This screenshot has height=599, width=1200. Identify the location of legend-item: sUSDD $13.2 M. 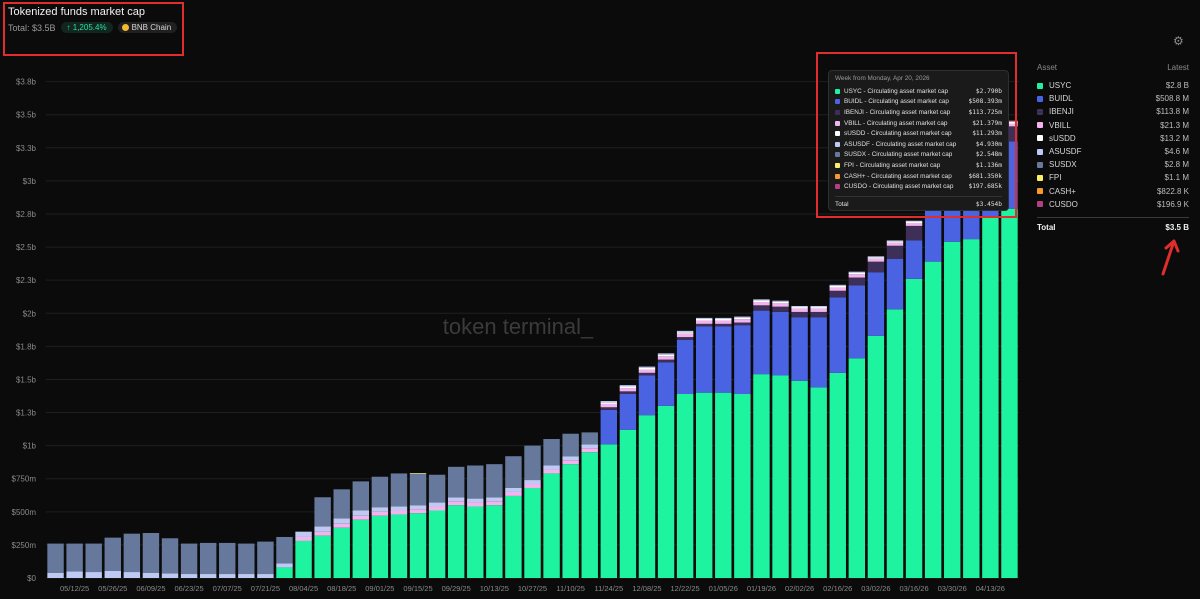
(1113, 138).